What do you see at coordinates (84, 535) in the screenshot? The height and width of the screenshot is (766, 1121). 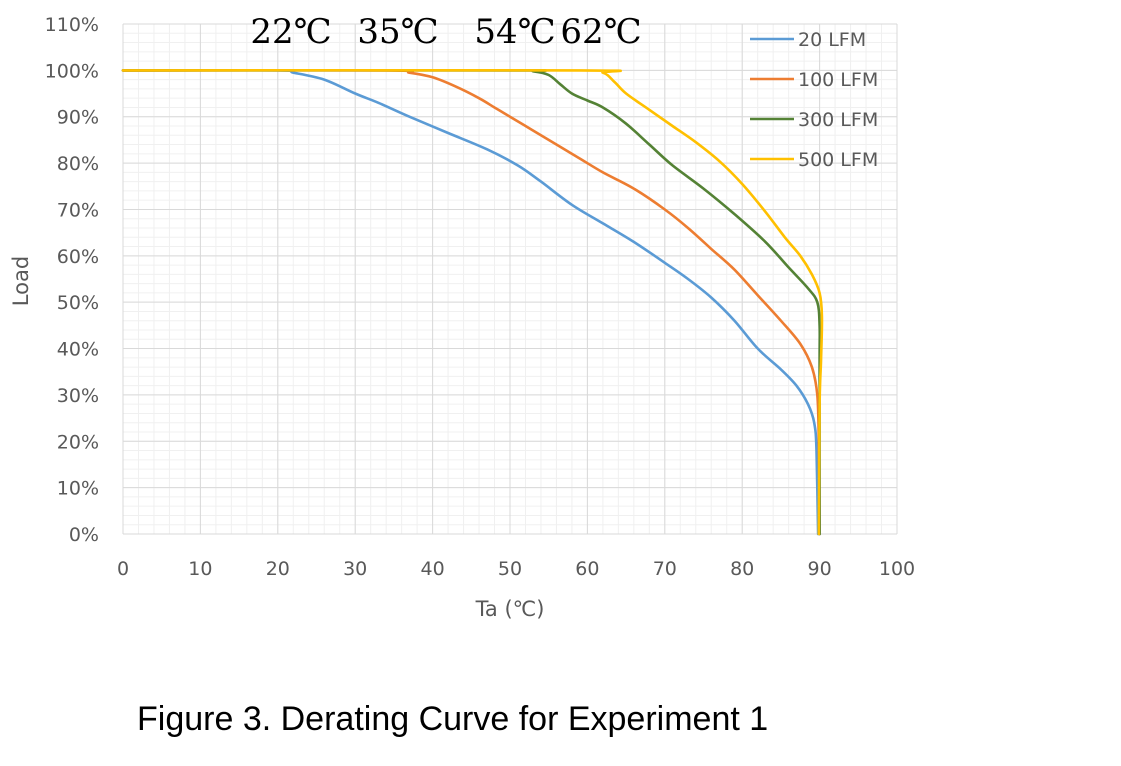 I see `y-tick-label: 0%` at bounding box center [84, 535].